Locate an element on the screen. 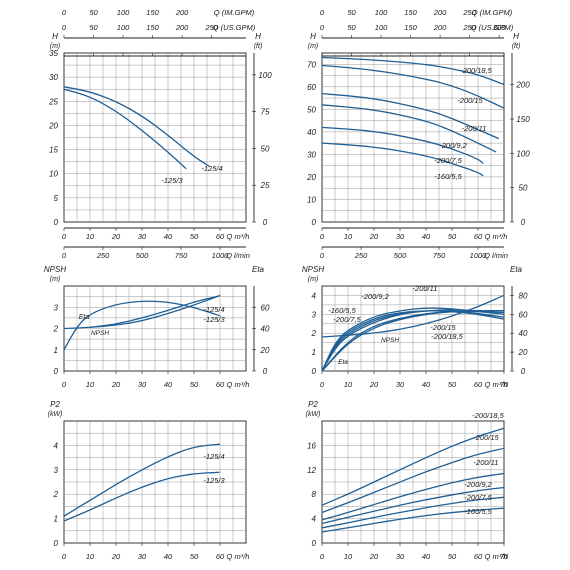  y-tick-label: 10 is located at coordinates (53, 174).